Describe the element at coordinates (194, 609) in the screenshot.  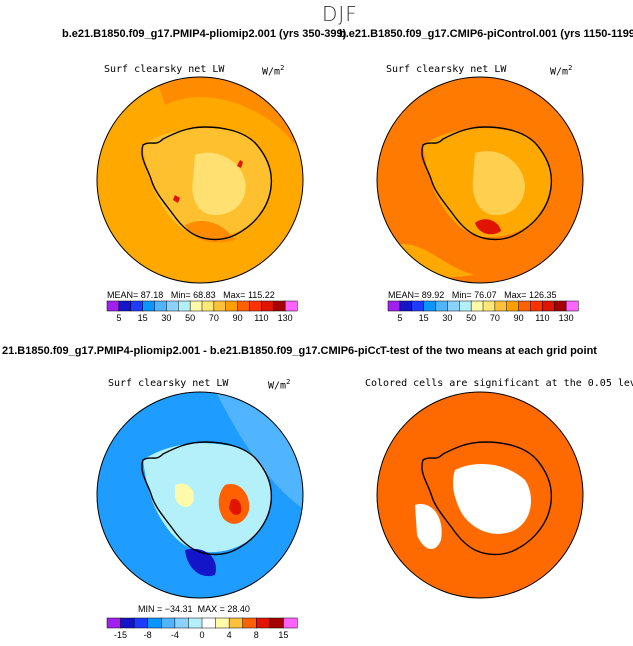
I see `panel3-stats: MIN = −34.31 MAX = 28.40` at that location.